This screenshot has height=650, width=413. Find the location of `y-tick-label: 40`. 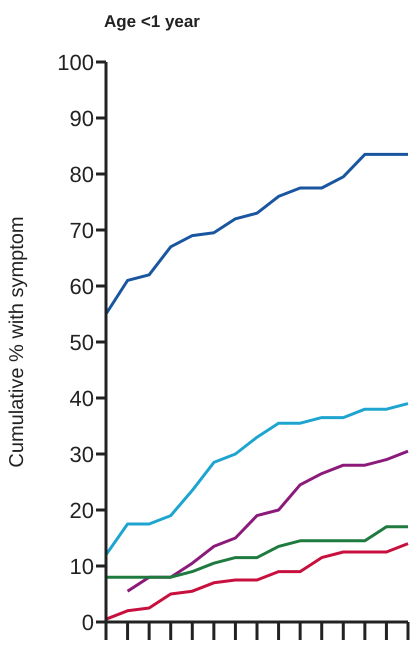

y-tick-label: 40 is located at coordinates (82, 398).